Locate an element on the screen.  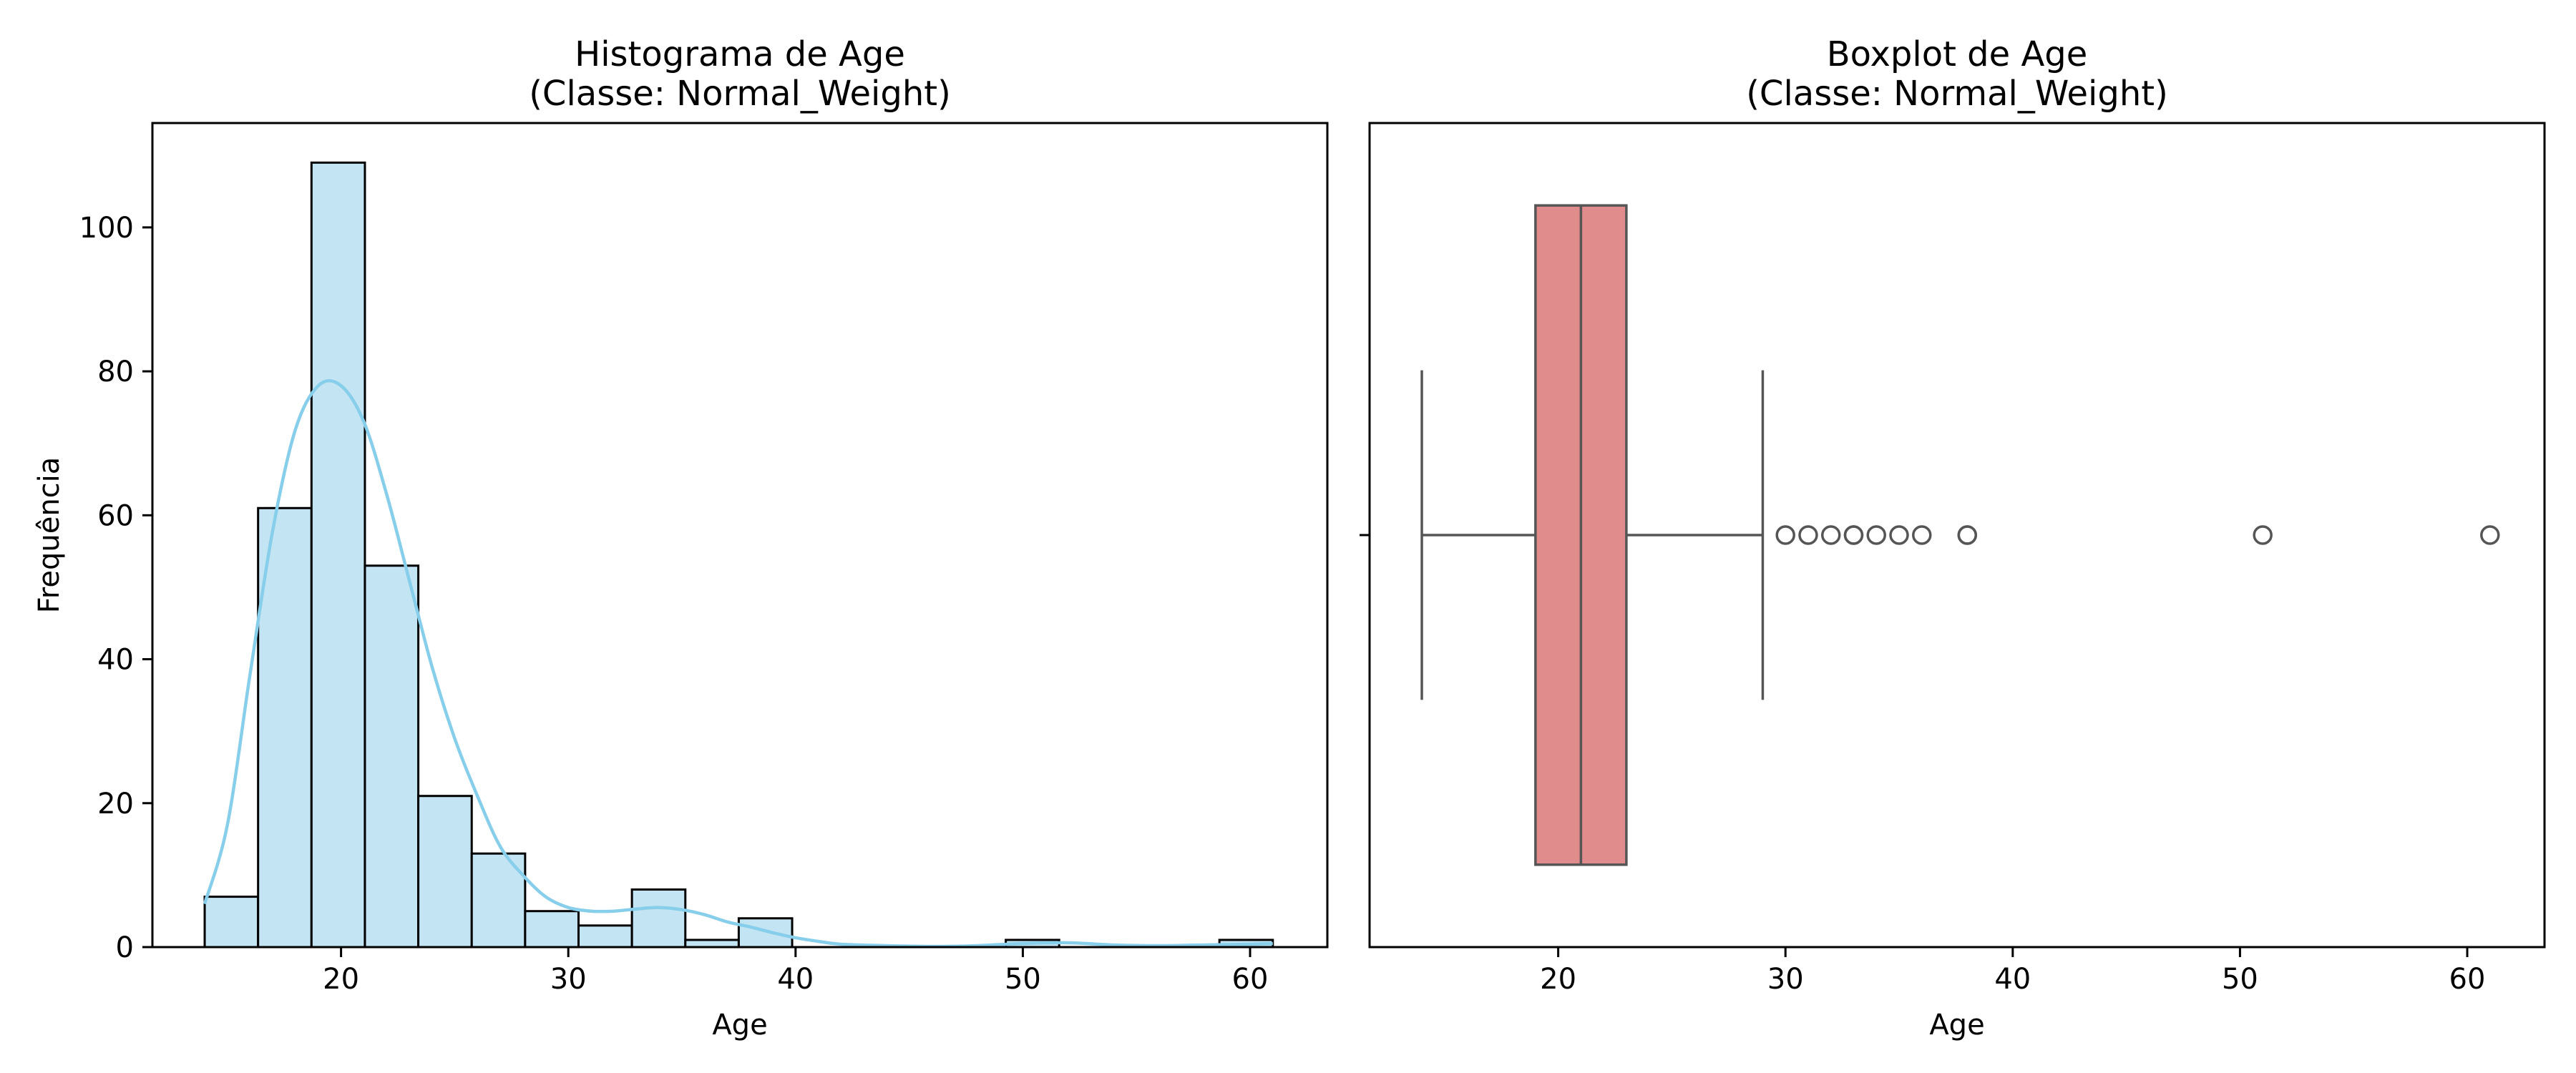
histogram-x-axis-label: Age is located at coordinates (739, 1025).